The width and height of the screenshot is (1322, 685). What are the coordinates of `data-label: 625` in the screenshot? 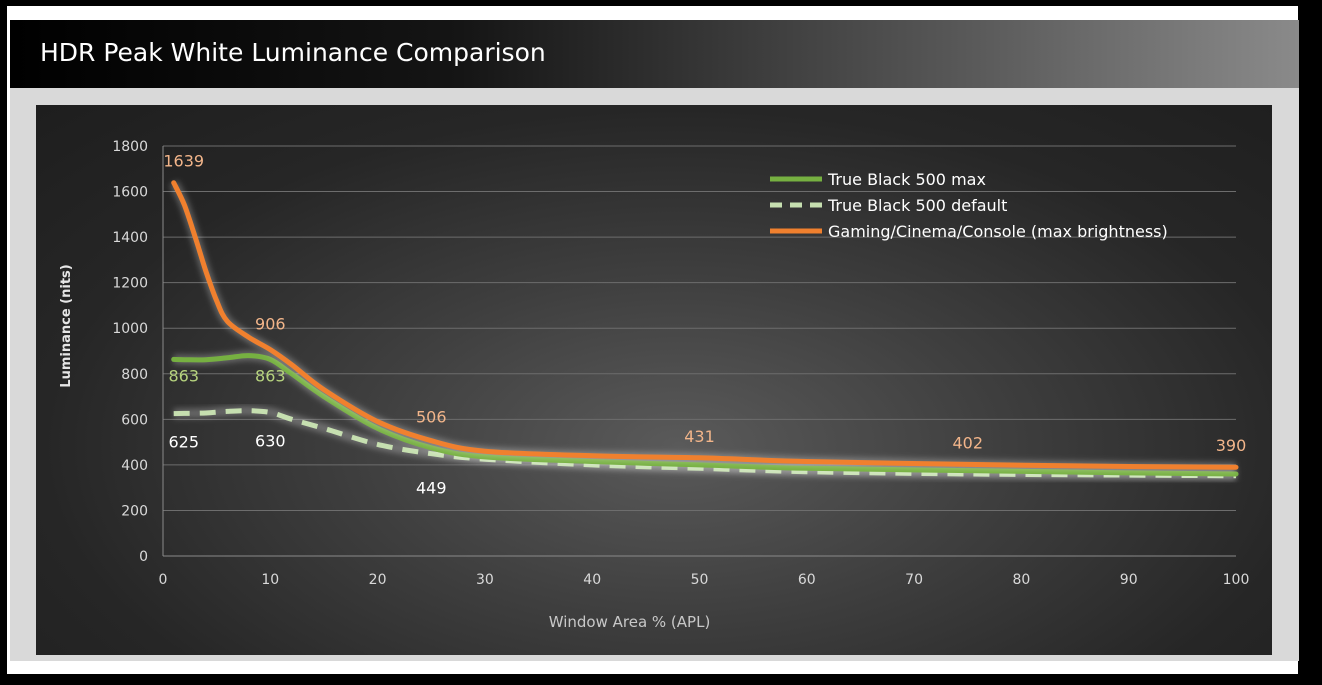 It's located at (183, 442).